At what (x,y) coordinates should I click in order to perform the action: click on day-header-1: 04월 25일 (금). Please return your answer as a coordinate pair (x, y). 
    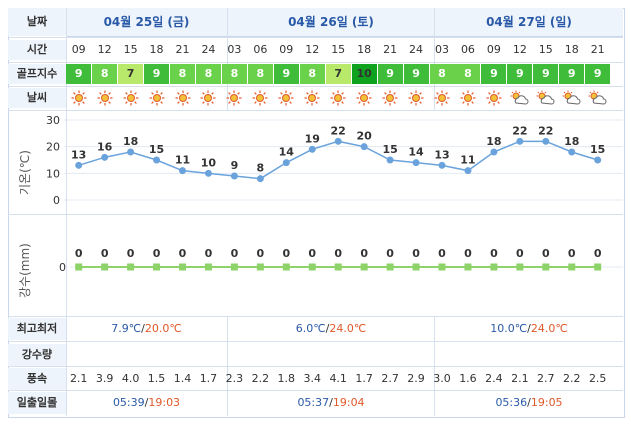
    Looking at the image, I should click on (146, 22).